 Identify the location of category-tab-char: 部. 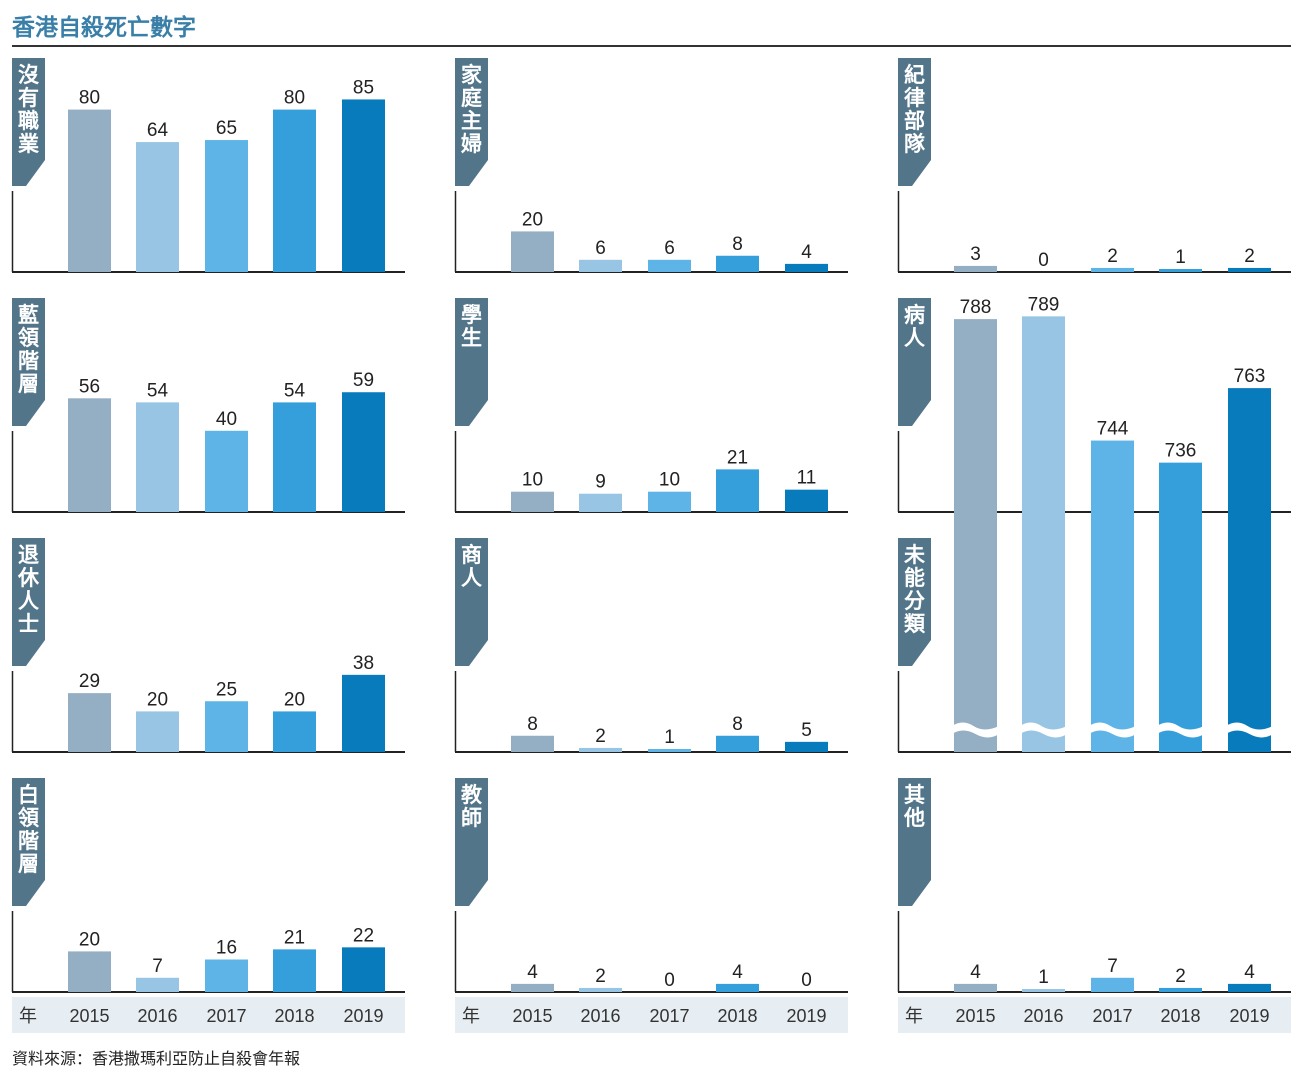
(914, 121).